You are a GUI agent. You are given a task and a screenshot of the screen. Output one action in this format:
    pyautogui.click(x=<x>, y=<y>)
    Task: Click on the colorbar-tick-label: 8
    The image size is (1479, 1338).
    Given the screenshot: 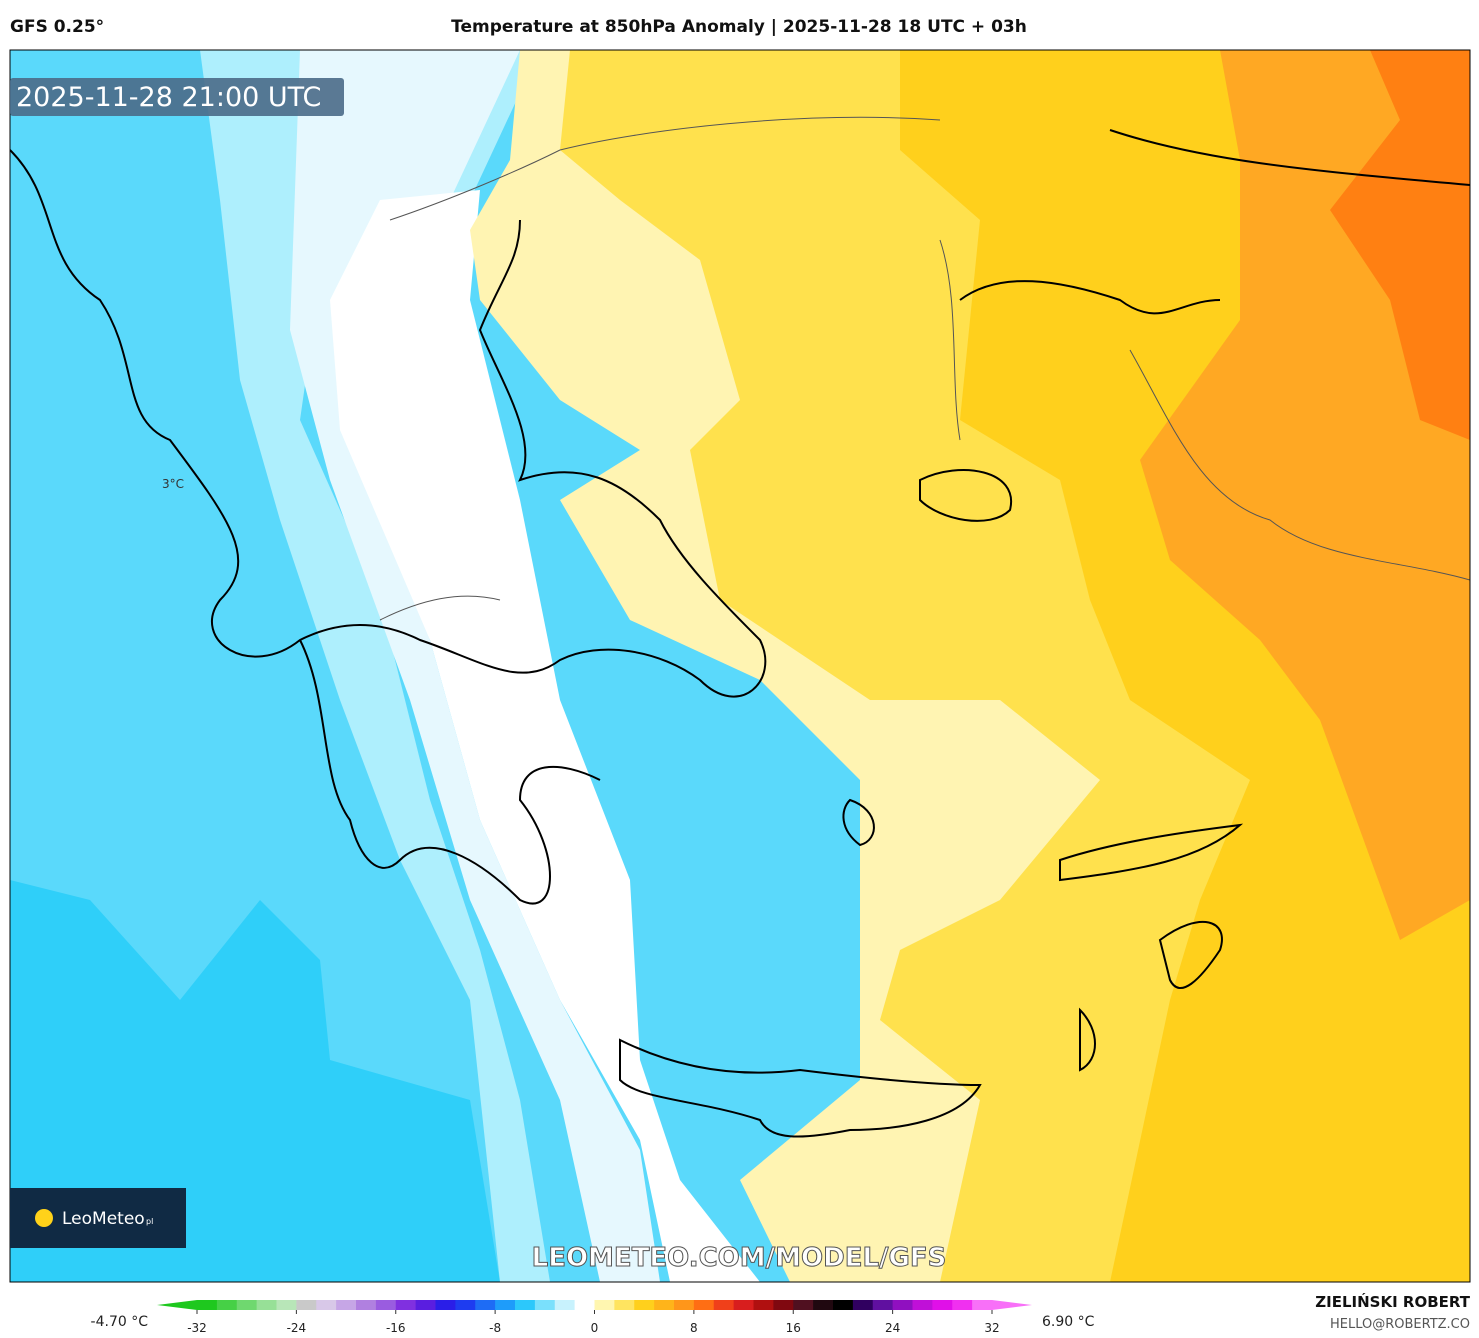 What is the action you would take?
    pyautogui.click(x=694, y=1328)
    